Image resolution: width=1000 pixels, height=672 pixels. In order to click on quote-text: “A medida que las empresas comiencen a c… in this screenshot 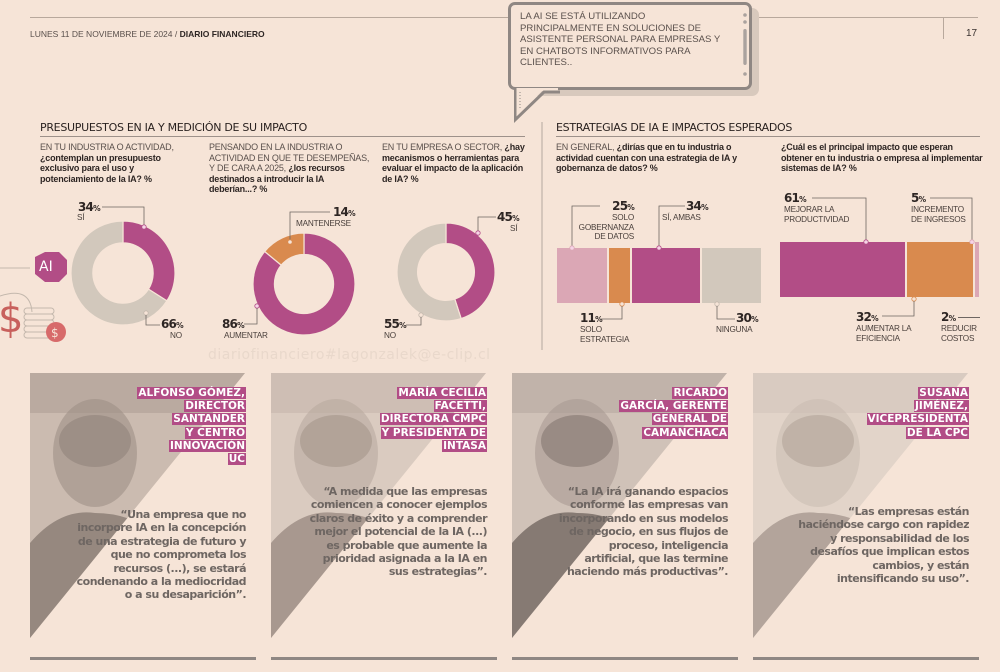, I will do `click(398, 532)`.